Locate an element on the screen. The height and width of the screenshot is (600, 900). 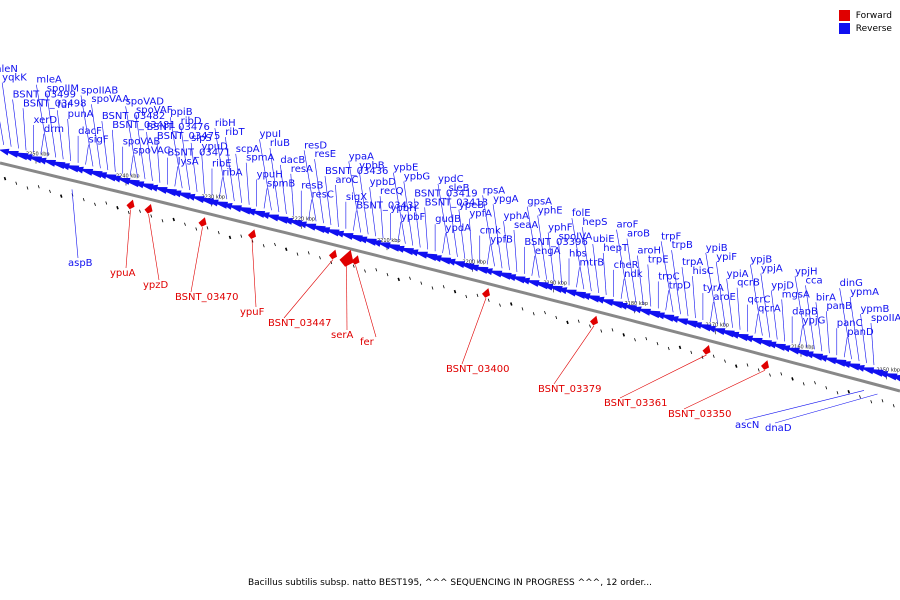
gene-label-reverse: ypiB is located at coordinates (717, 248).